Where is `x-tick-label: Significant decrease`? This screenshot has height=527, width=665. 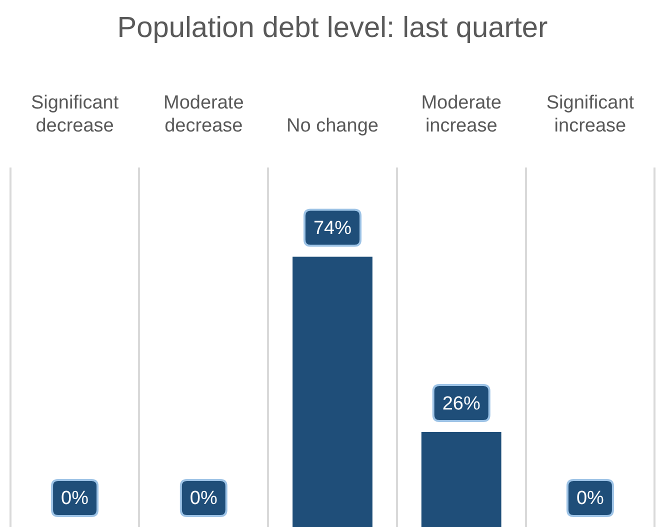 x-tick-label: Significant decrease is located at coordinates (75, 114).